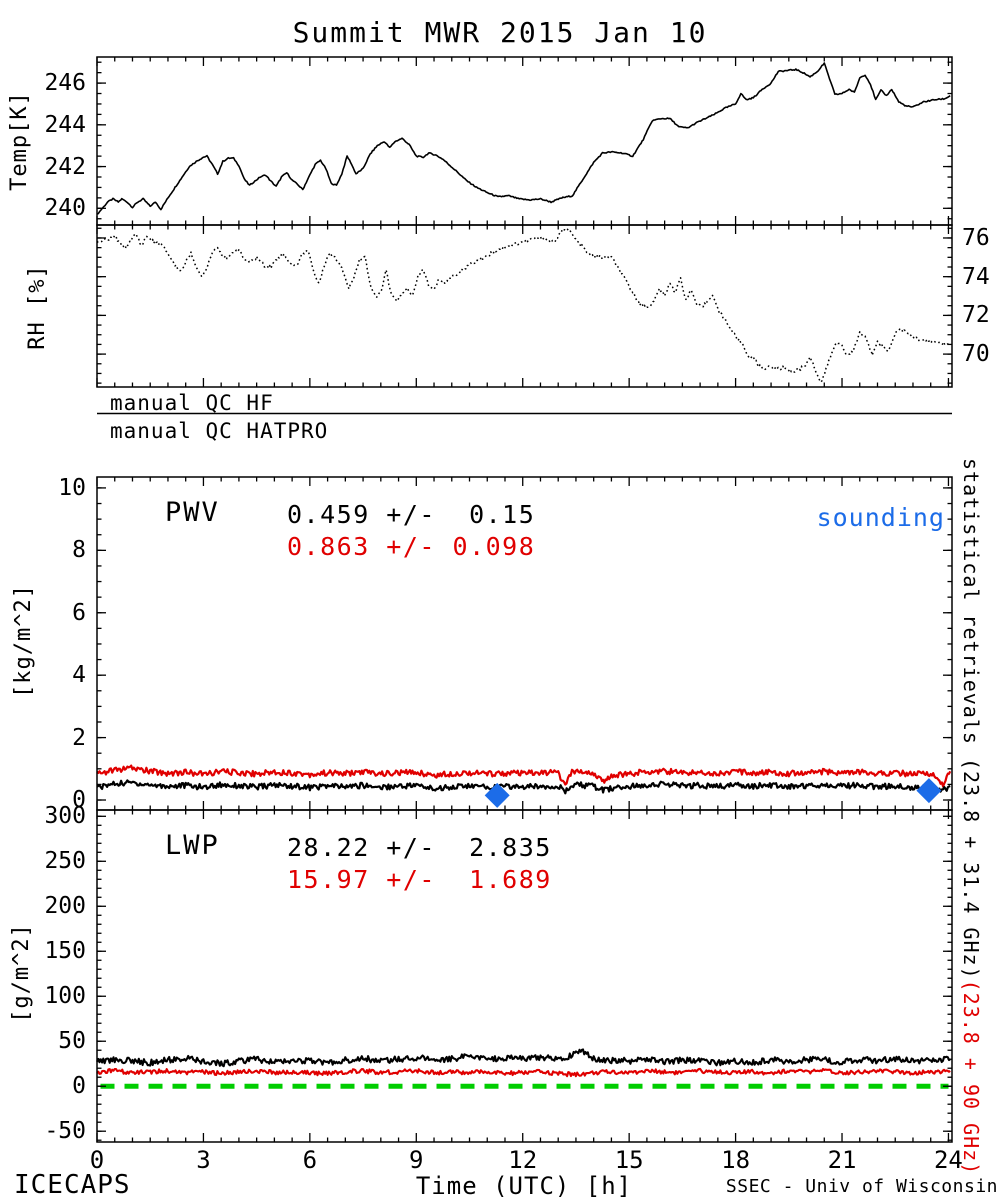 The width and height of the screenshot is (1000, 1200). What do you see at coordinates (79, 800) in the screenshot?
I see `pwv-ytick-label: 0` at bounding box center [79, 800].